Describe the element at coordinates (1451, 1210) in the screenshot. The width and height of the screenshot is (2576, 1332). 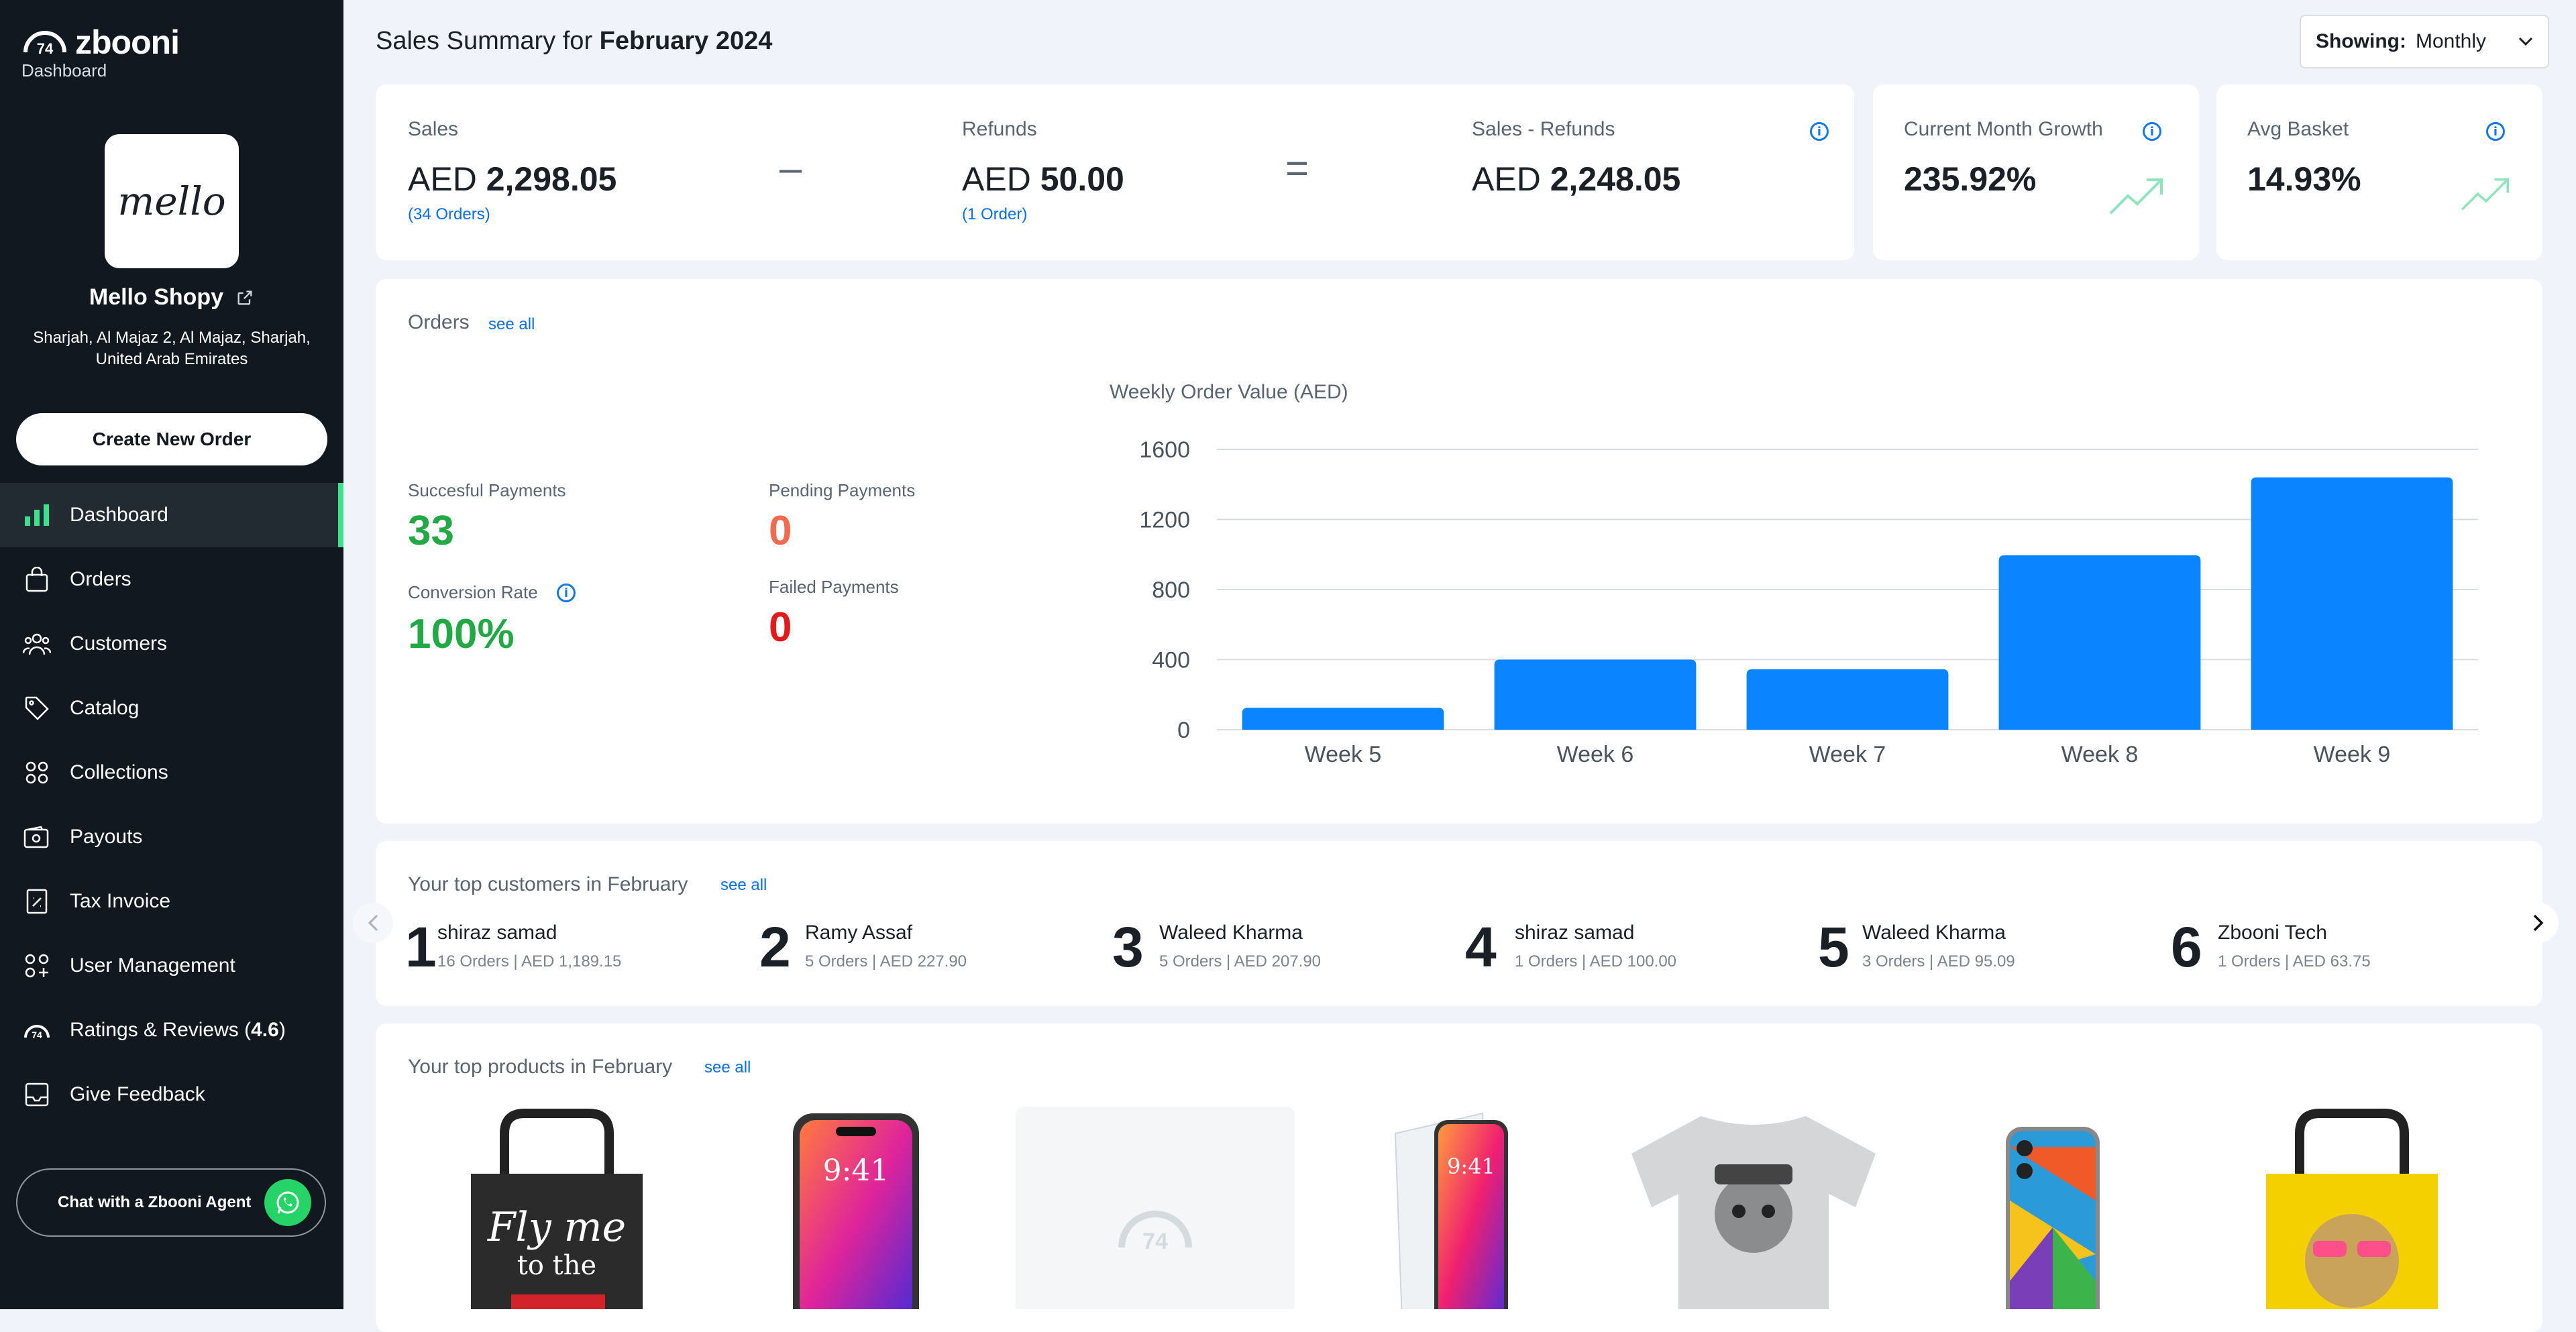
I see `phone-screen-protector-image: 9:41` at that location.